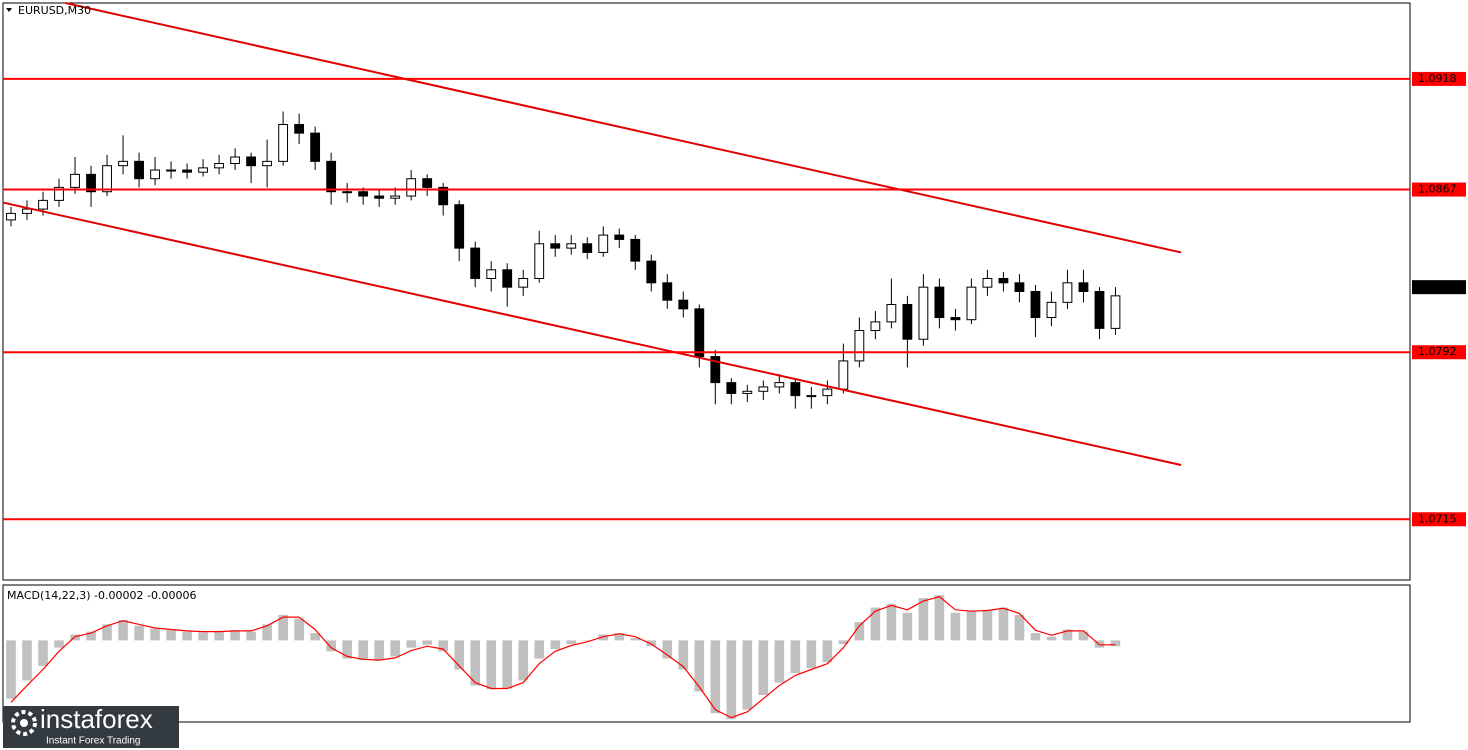  Describe the element at coordinates (54, 10) in the screenshot. I see `symbol-title: EURUSD,M30` at that location.